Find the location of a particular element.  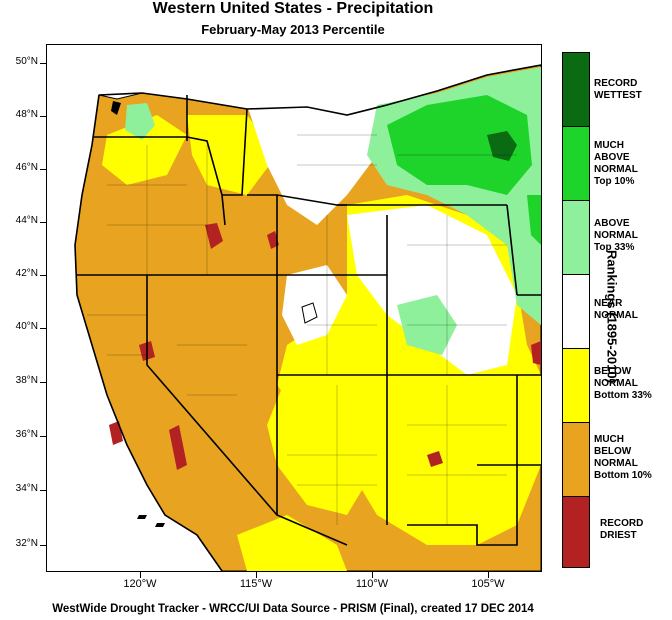

lat-label-34: 34°N is located at coordinates (26, 488).